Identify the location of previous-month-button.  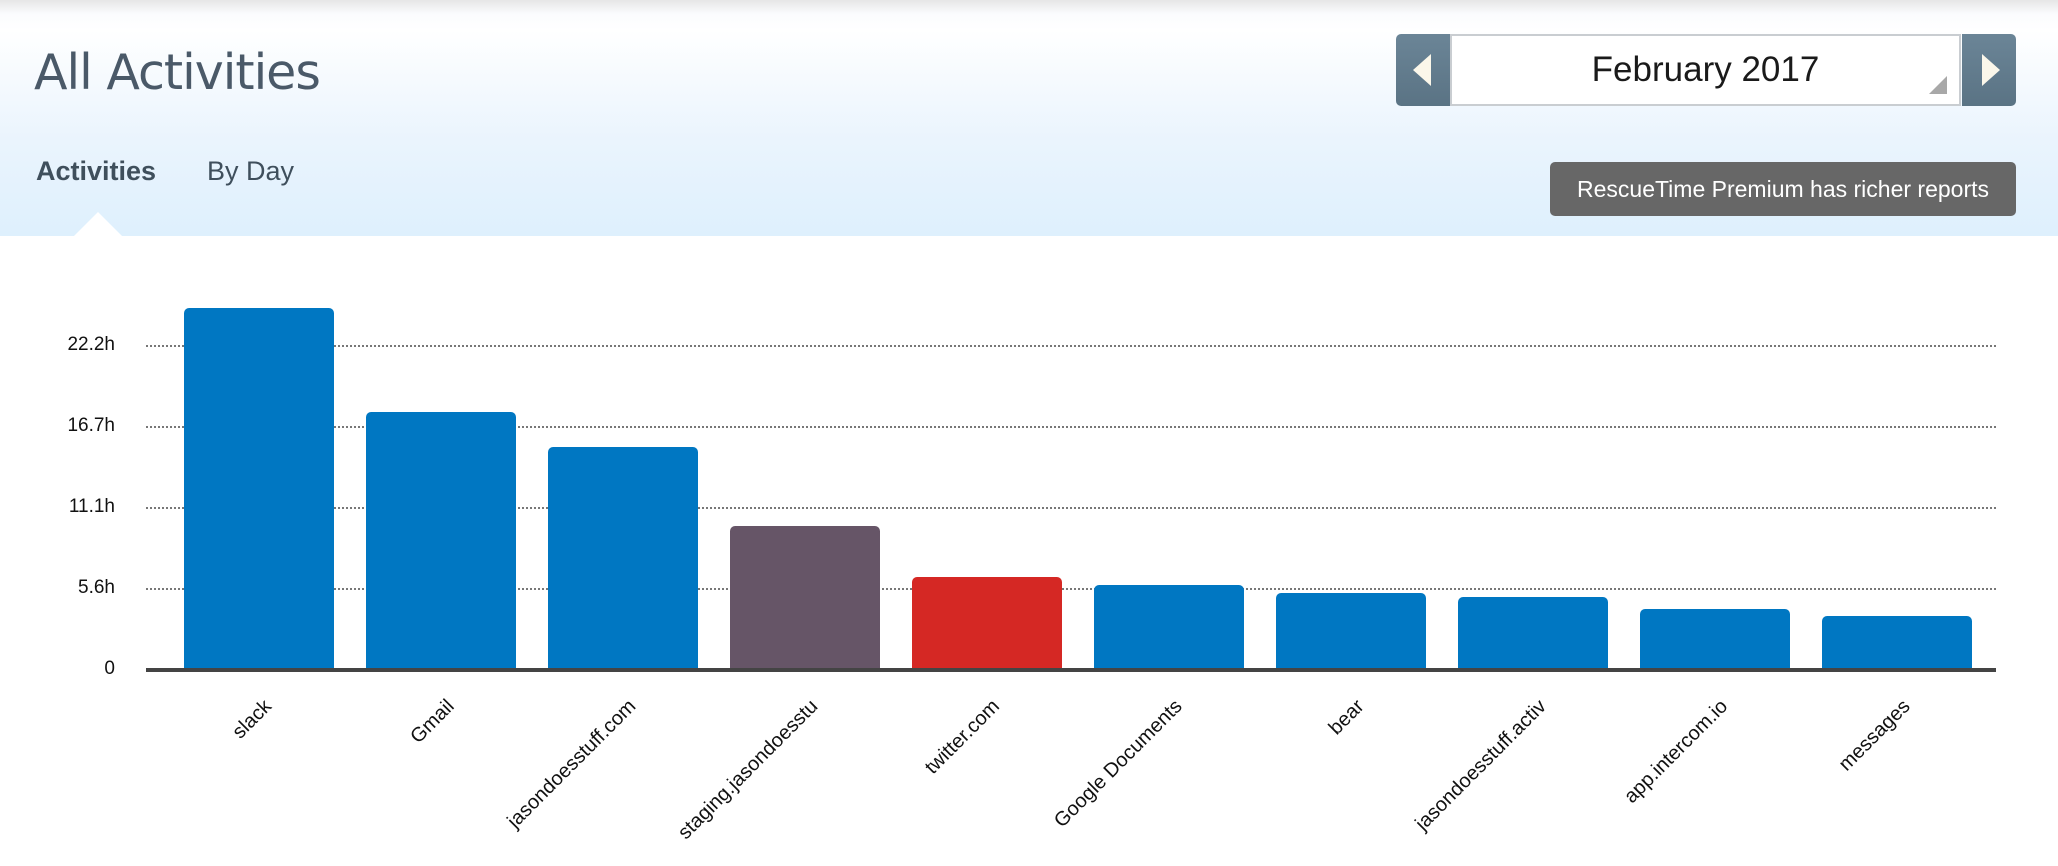
(1423, 70).